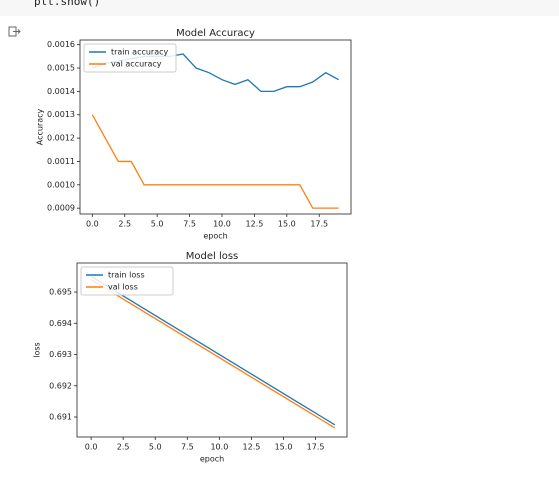 The height and width of the screenshot is (479, 559). I want to click on y-tick-label: 0.693, so click(60, 354).